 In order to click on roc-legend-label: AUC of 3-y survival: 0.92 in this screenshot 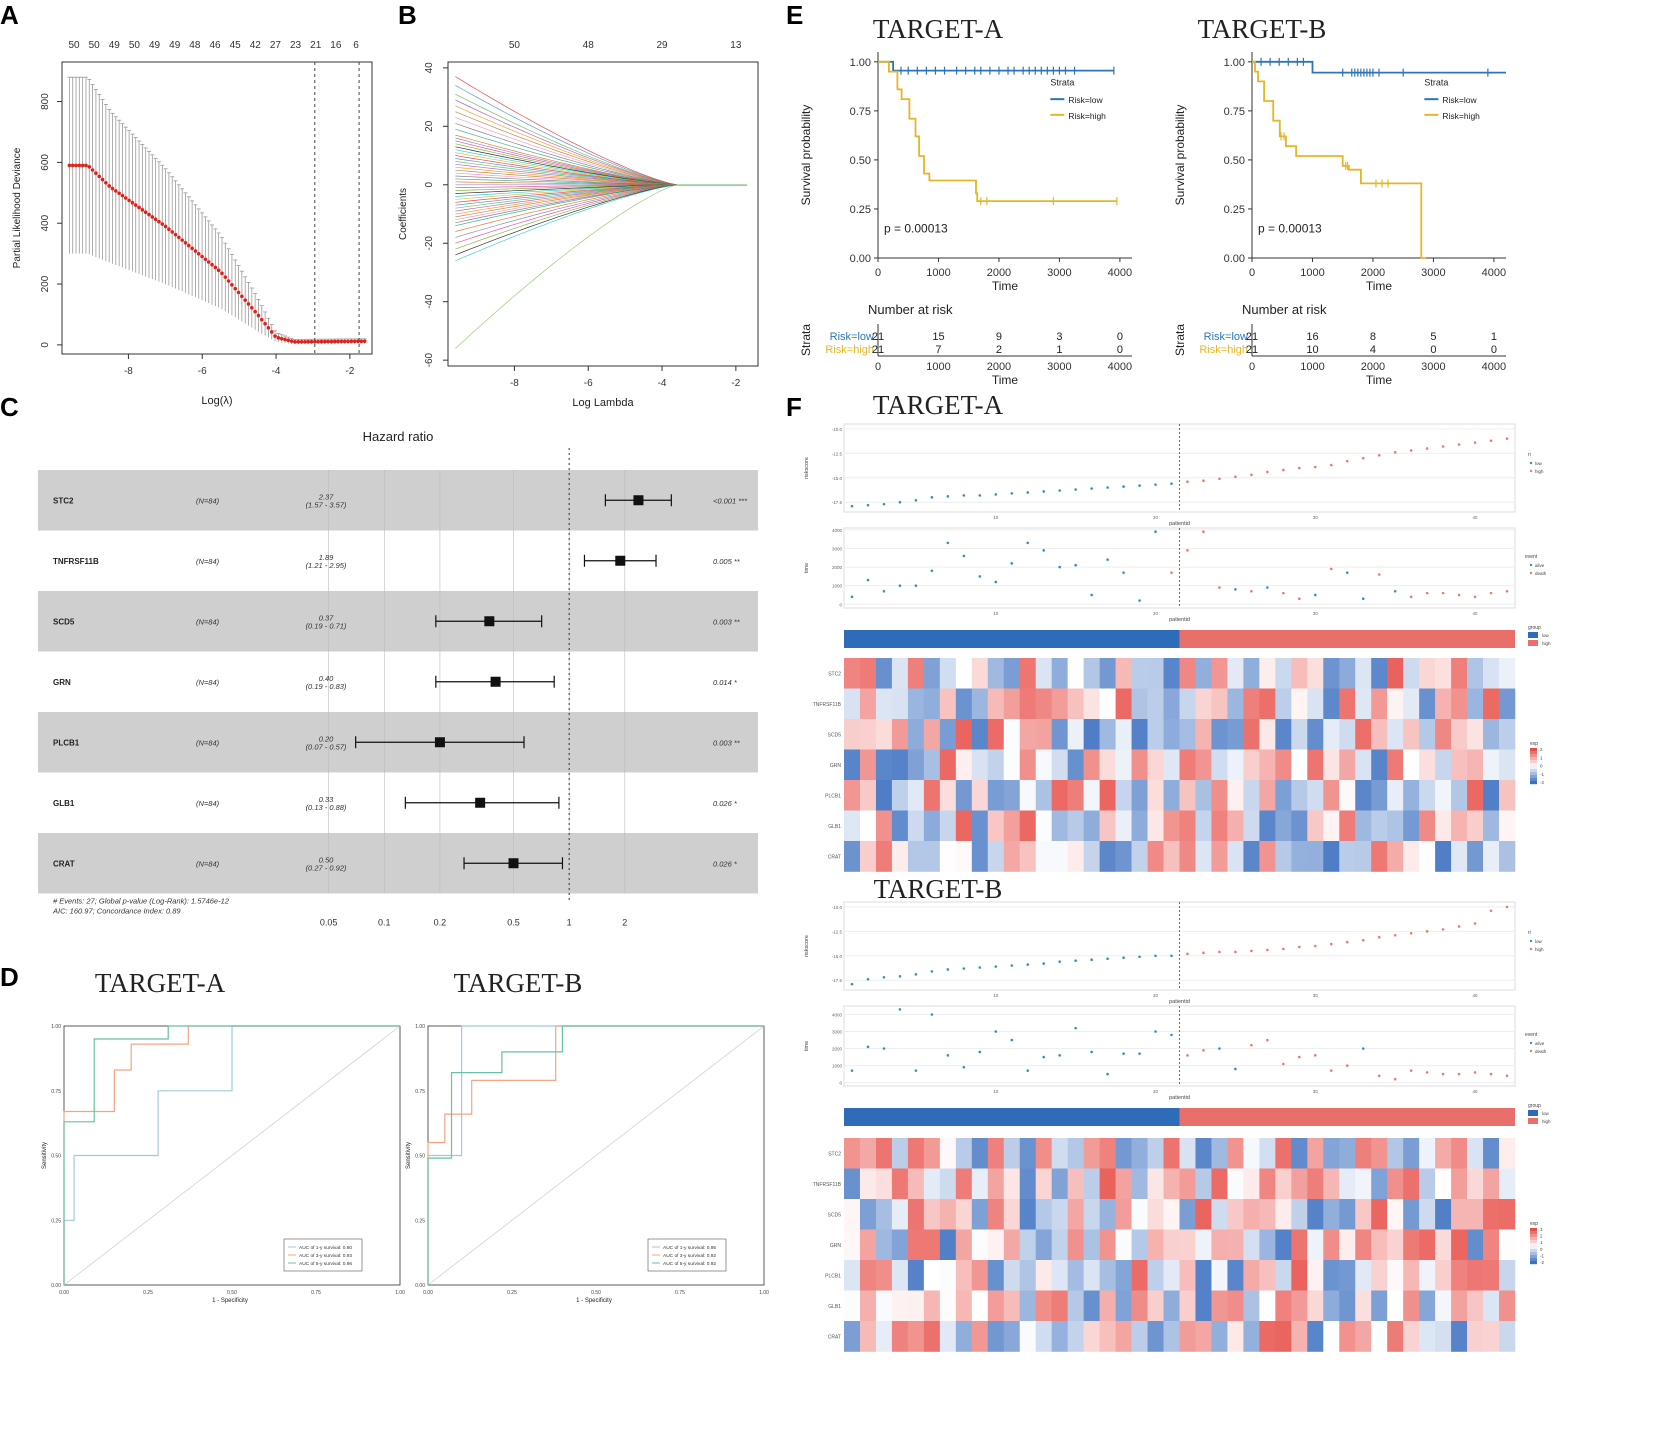, I will do `click(689, 1256)`.